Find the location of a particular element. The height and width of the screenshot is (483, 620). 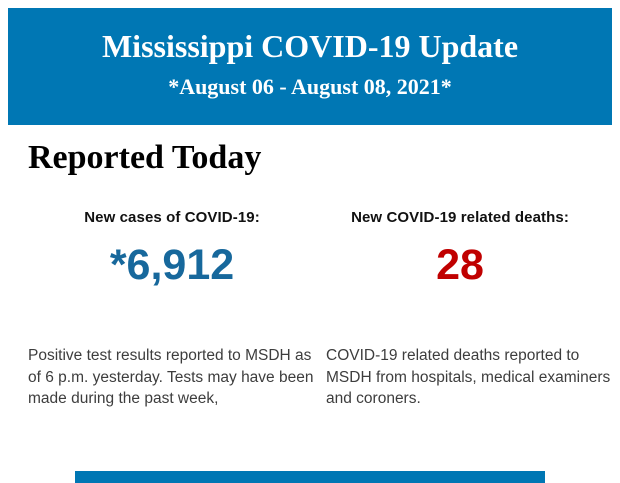

section-heading: Reported Today is located at coordinates (145, 157).